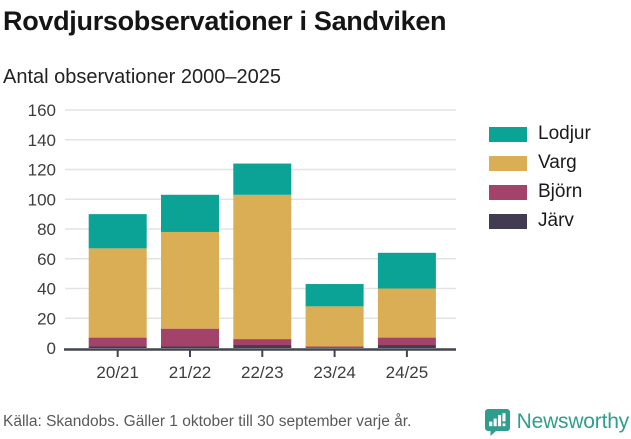 This screenshot has width=631, height=439. What do you see at coordinates (42, 199) in the screenshot?
I see `y-axis-tick-label: 100` at bounding box center [42, 199].